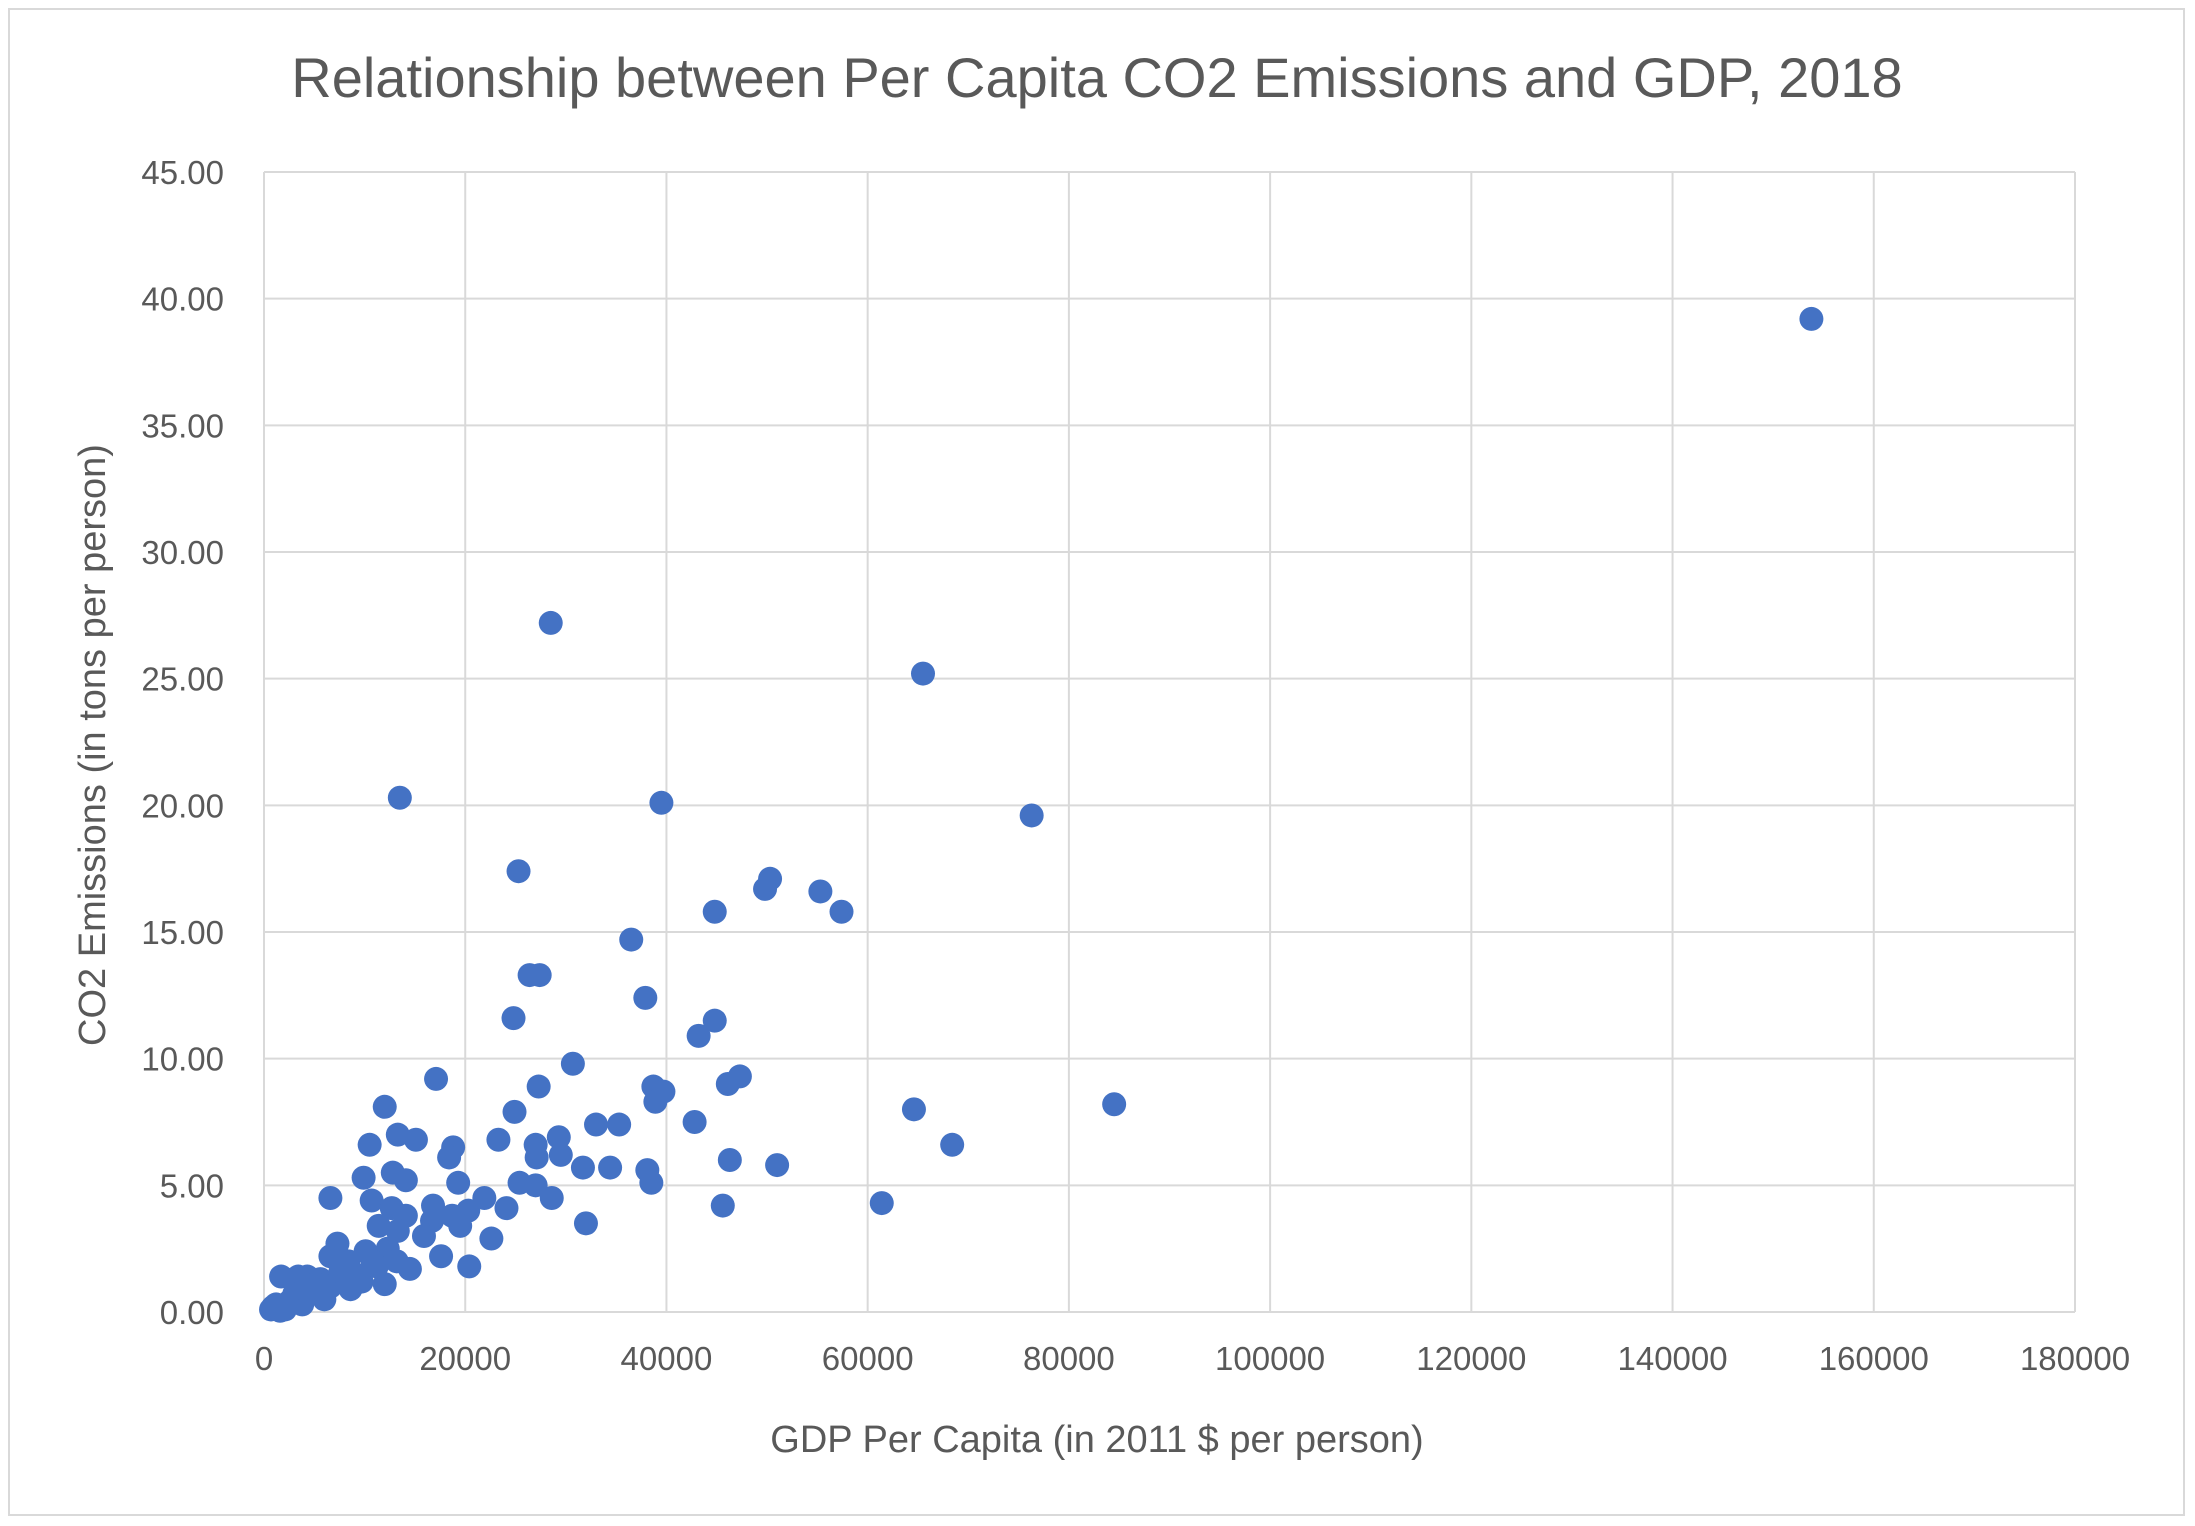 The image size is (2195, 1526). I want to click on x-tick-label: 140000, so click(1672, 1358).